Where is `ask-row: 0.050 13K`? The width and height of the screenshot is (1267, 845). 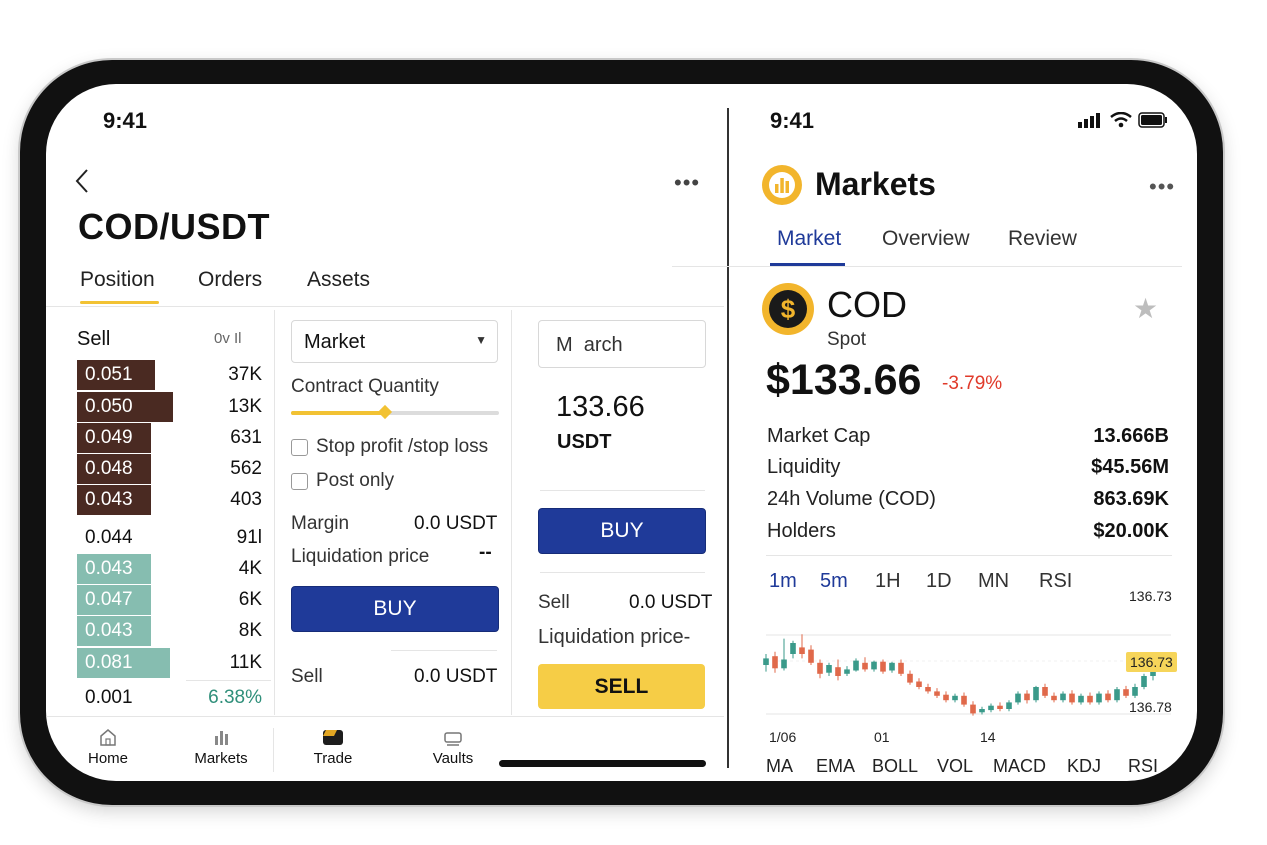 ask-row: 0.050 13K is located at coordinates (169, 407).